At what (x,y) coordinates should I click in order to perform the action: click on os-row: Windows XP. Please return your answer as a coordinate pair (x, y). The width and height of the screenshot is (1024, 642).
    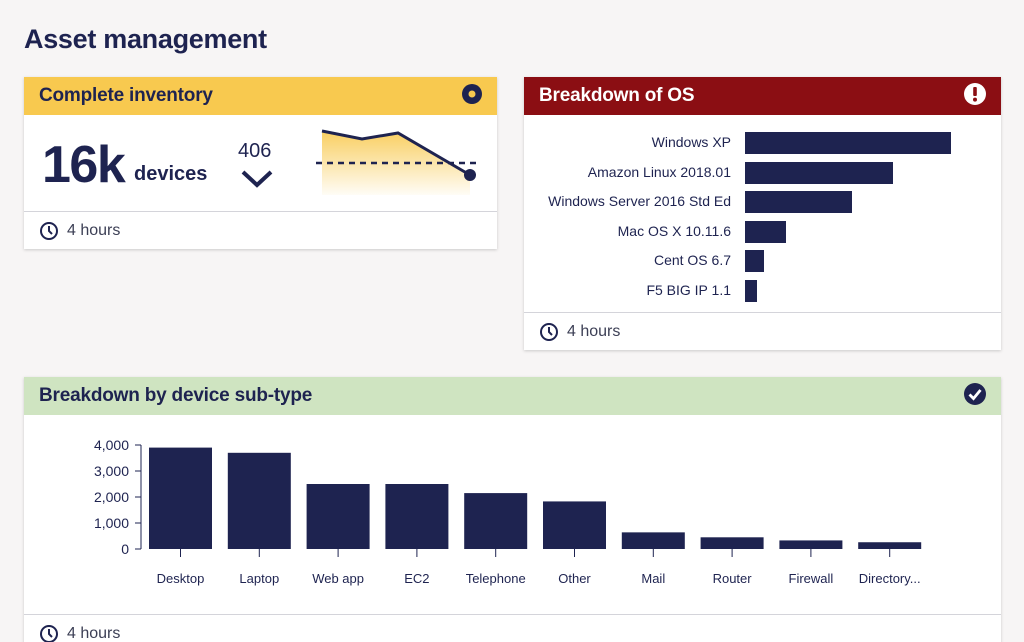
    Looking at the image, I should click on (762, 143).